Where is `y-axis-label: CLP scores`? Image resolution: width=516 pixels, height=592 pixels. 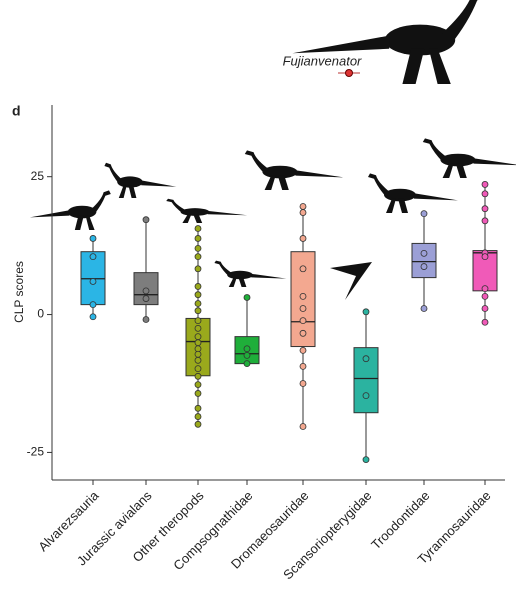
y-axis-label: CLP scores is located at coordinates (19, 292).